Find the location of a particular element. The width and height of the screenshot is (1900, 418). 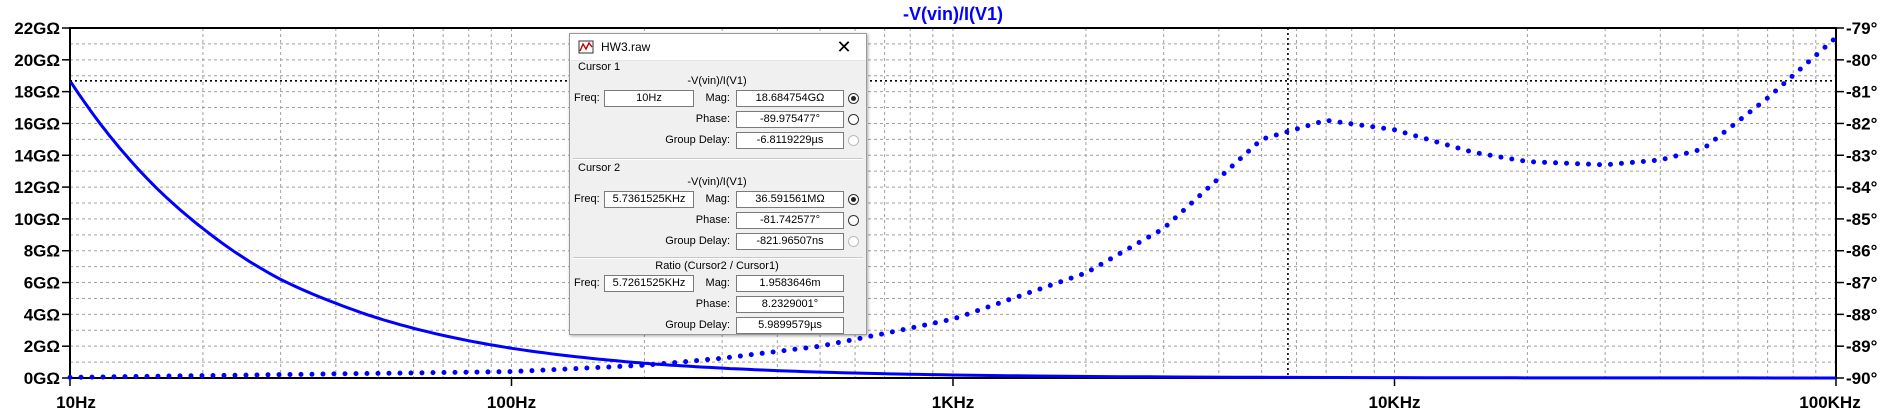

left-axis-label: 8GΩ is located at coordinates (42, 251).